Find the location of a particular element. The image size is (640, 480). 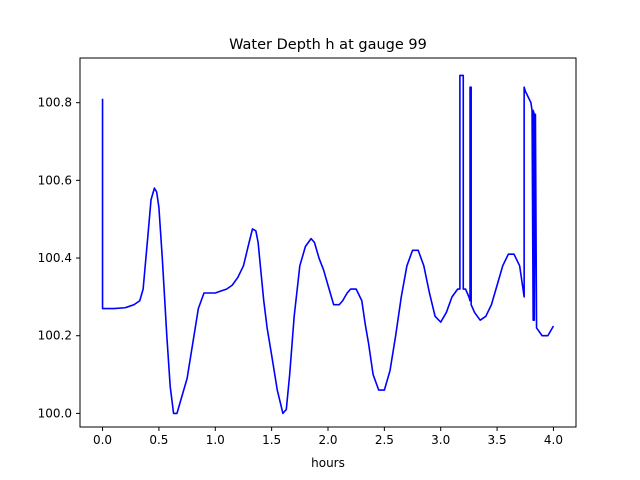

x-axis-label: hours is located at coordinates (328, 463).